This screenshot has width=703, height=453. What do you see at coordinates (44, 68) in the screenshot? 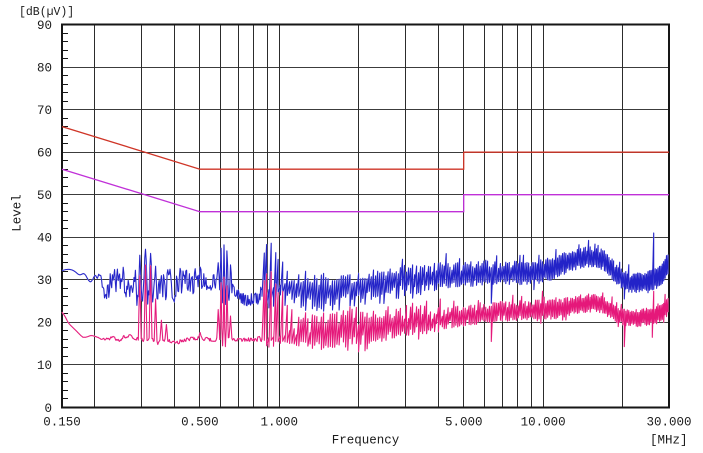
I see `svg-text: 80` at bounding box center [44, 68].